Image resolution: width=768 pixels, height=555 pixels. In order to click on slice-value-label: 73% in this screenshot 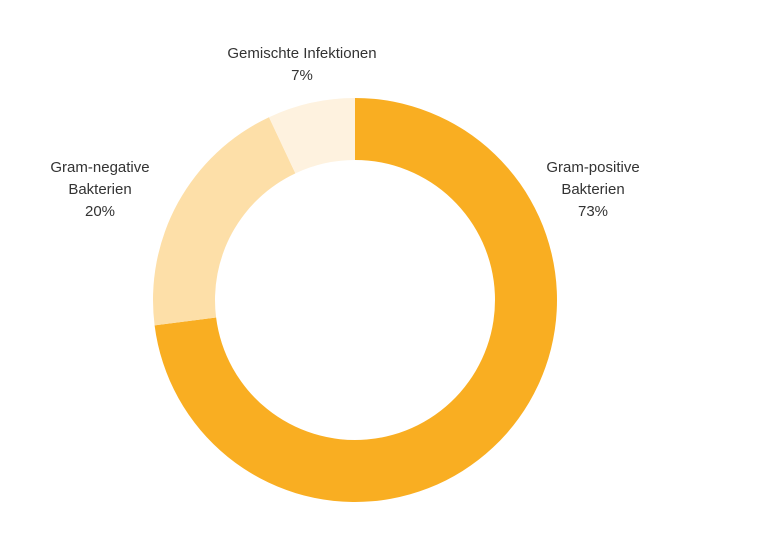, I will do `click(593, 211)`.